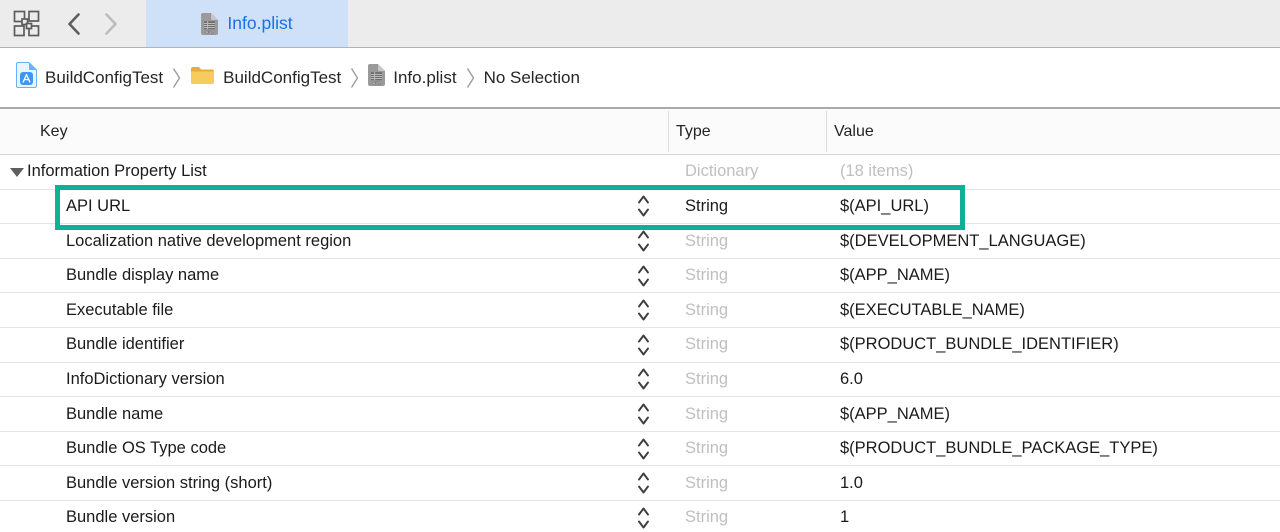 The image size is (1280, 532). What do you see at coordinates (111, 23) in the screenshot?
I see `forward-button` at bounding box center [111, 23].